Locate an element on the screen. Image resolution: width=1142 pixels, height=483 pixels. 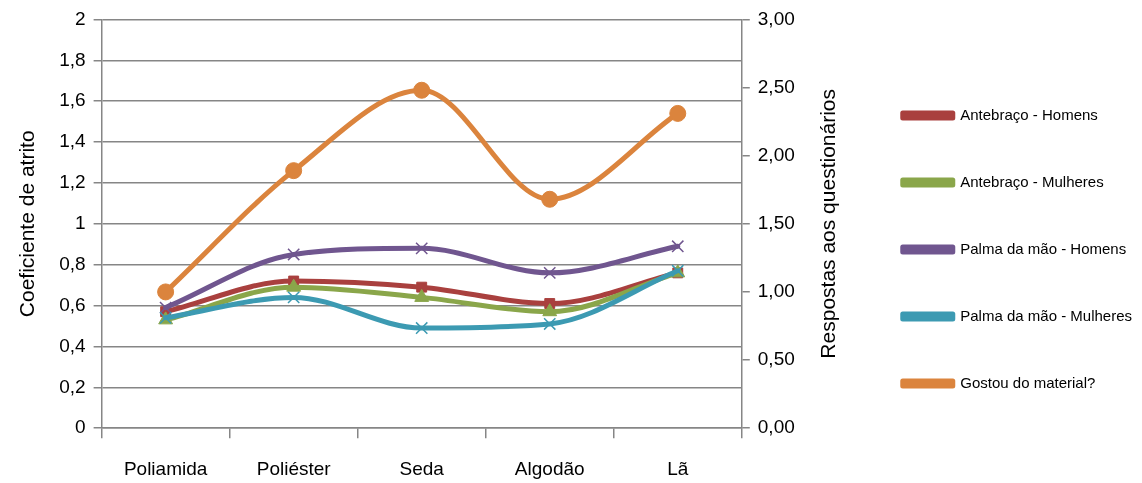
y-tick-label: 1,2 is located at coordinates (72, 182).